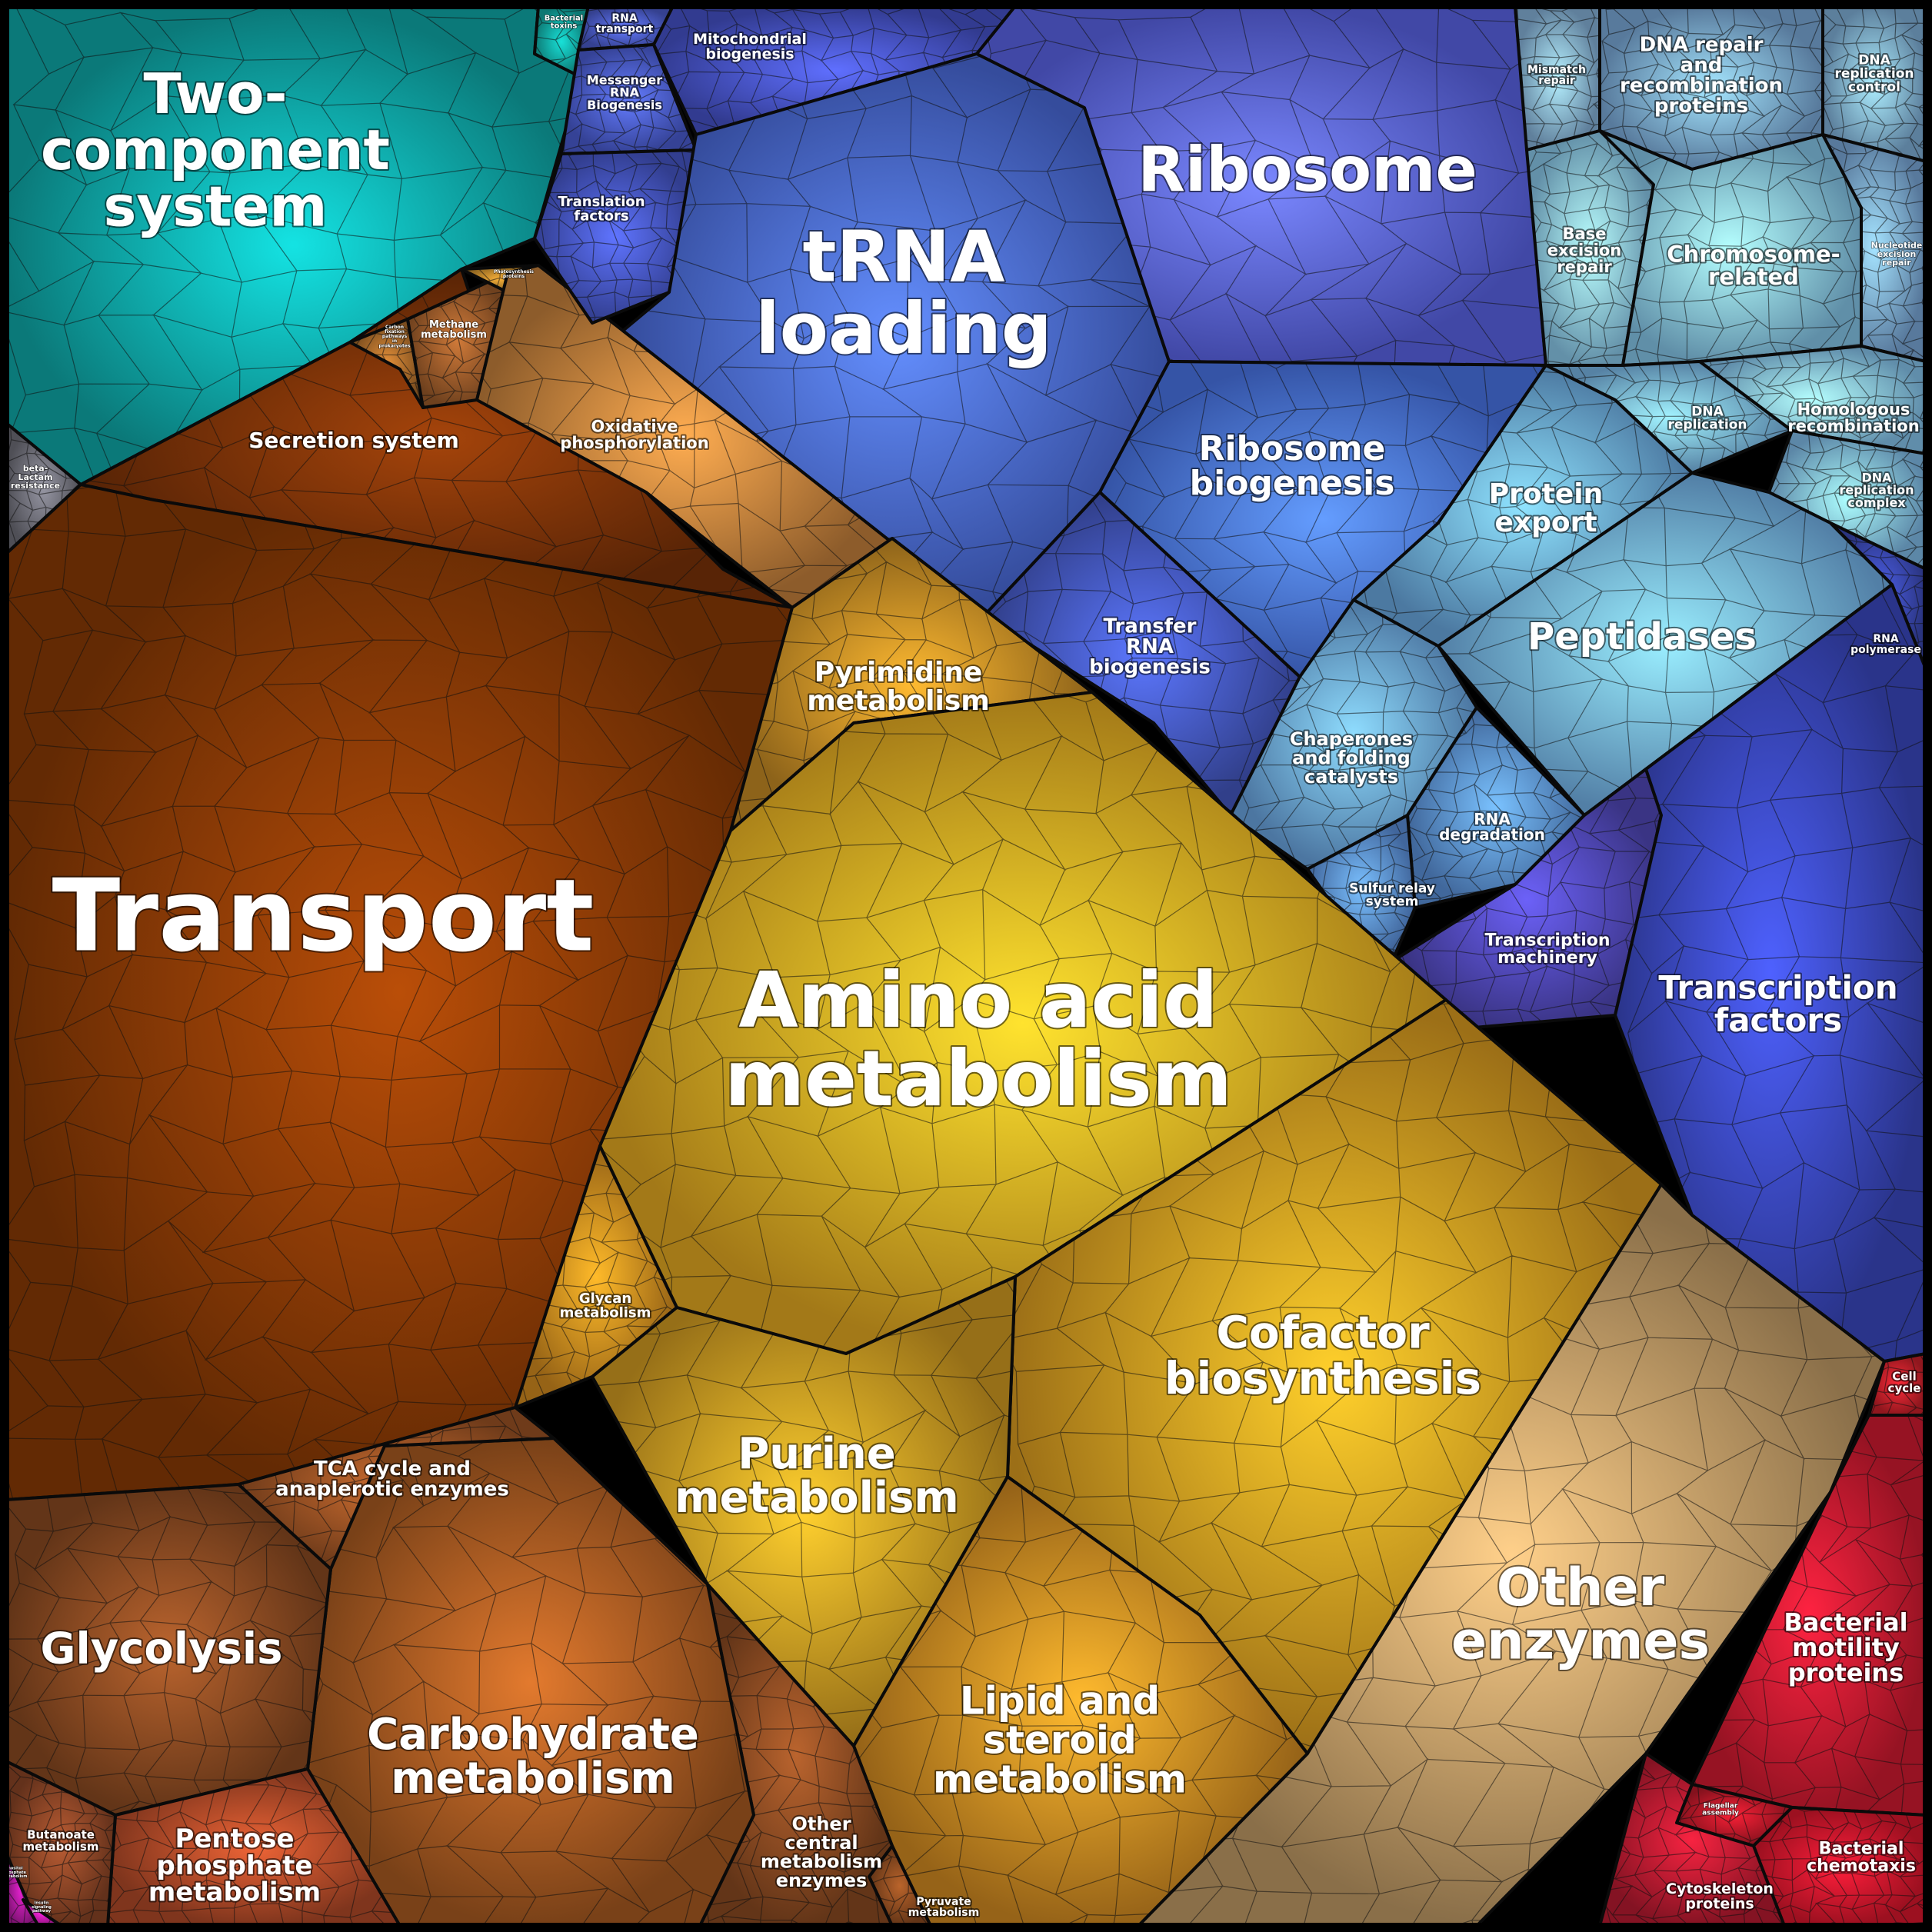 The width and height of the screenshot is (1932, 1932). Describe the element at coordinates (625, 23) in the screenshot. I see `label-rna-transport: RNA transport` at that location.